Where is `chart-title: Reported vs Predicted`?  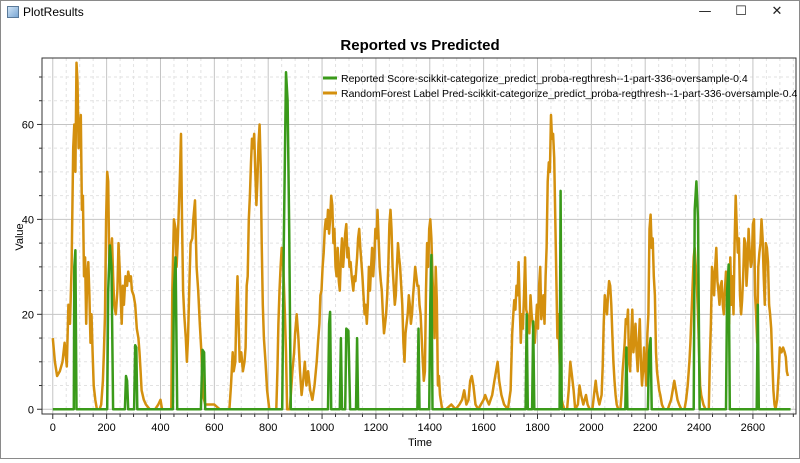
chart-title: Reported vs Predicted is located at coordinates (419, 45).